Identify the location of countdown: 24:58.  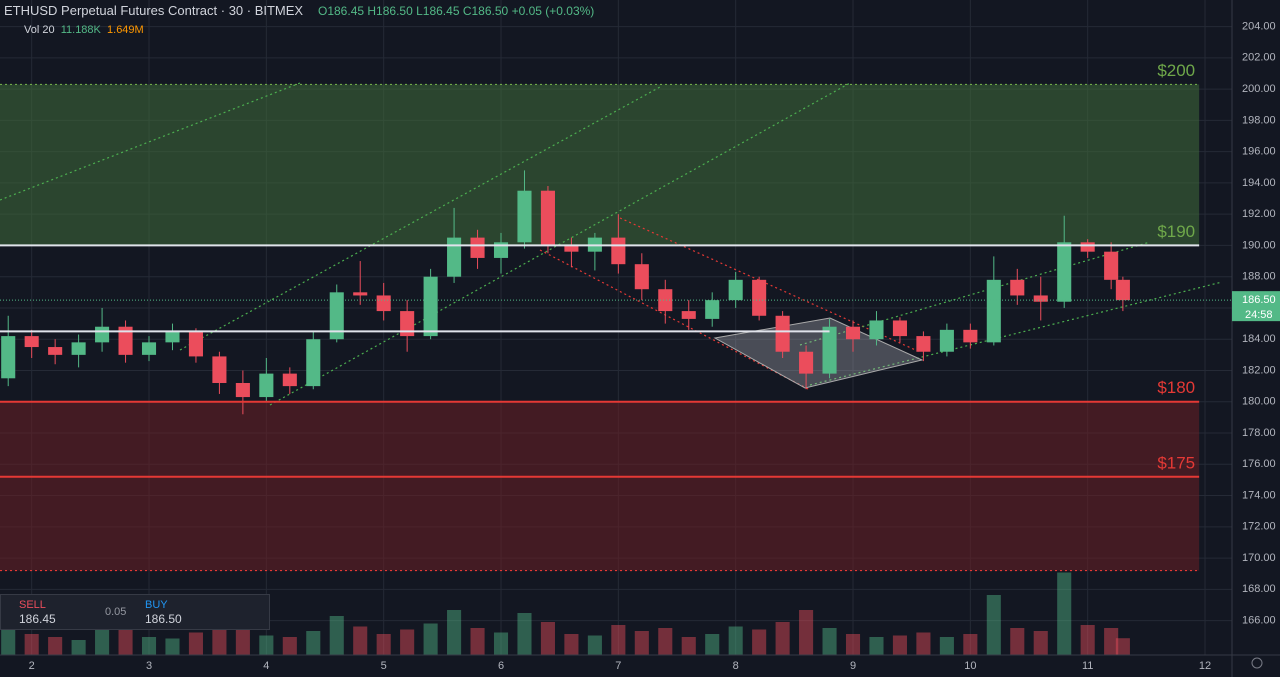
(1259, 315).